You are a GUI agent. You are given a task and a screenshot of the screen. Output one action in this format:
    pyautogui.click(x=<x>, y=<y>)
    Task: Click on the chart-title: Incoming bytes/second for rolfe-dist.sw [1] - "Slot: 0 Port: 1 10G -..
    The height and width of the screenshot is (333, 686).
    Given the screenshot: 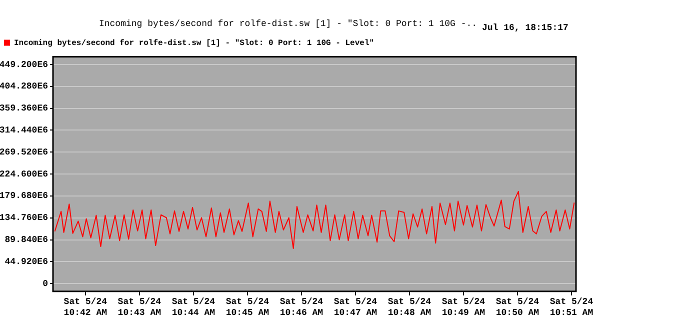 What is the action you would take?
    pyautogui.click(x=288, y=23)
    